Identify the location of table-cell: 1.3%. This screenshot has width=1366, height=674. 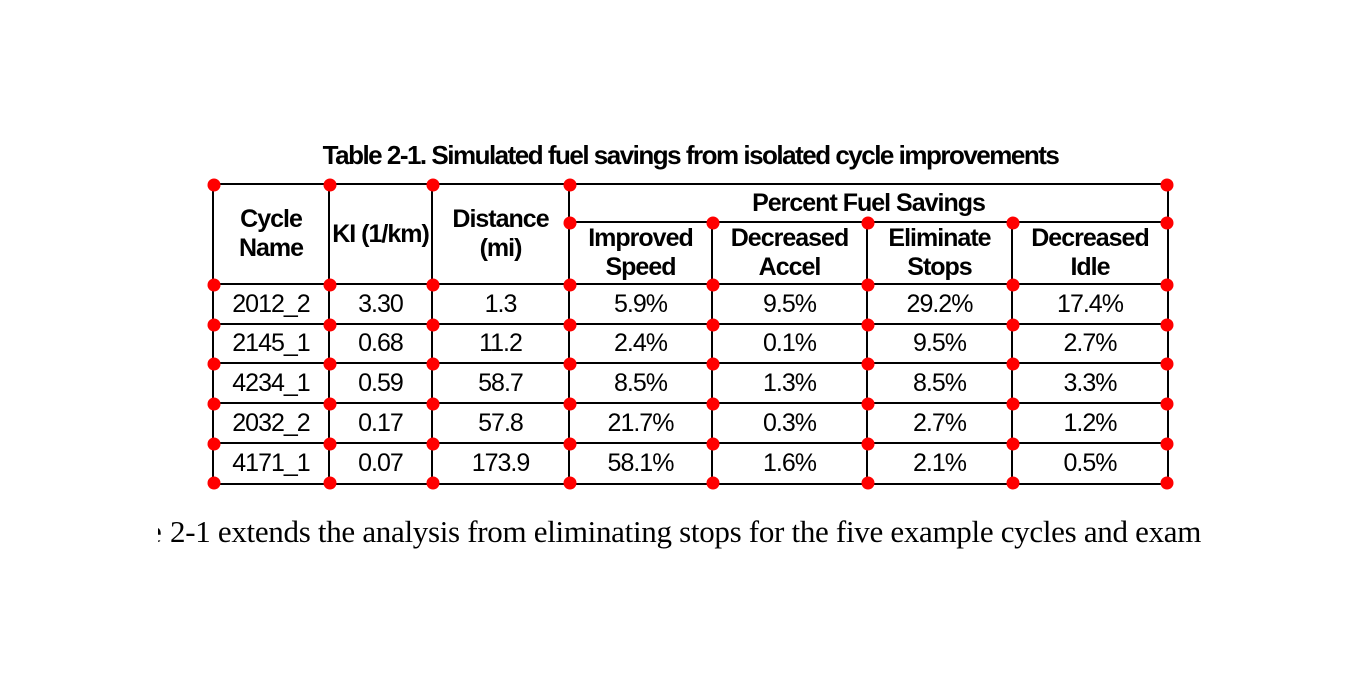
(790, 384).